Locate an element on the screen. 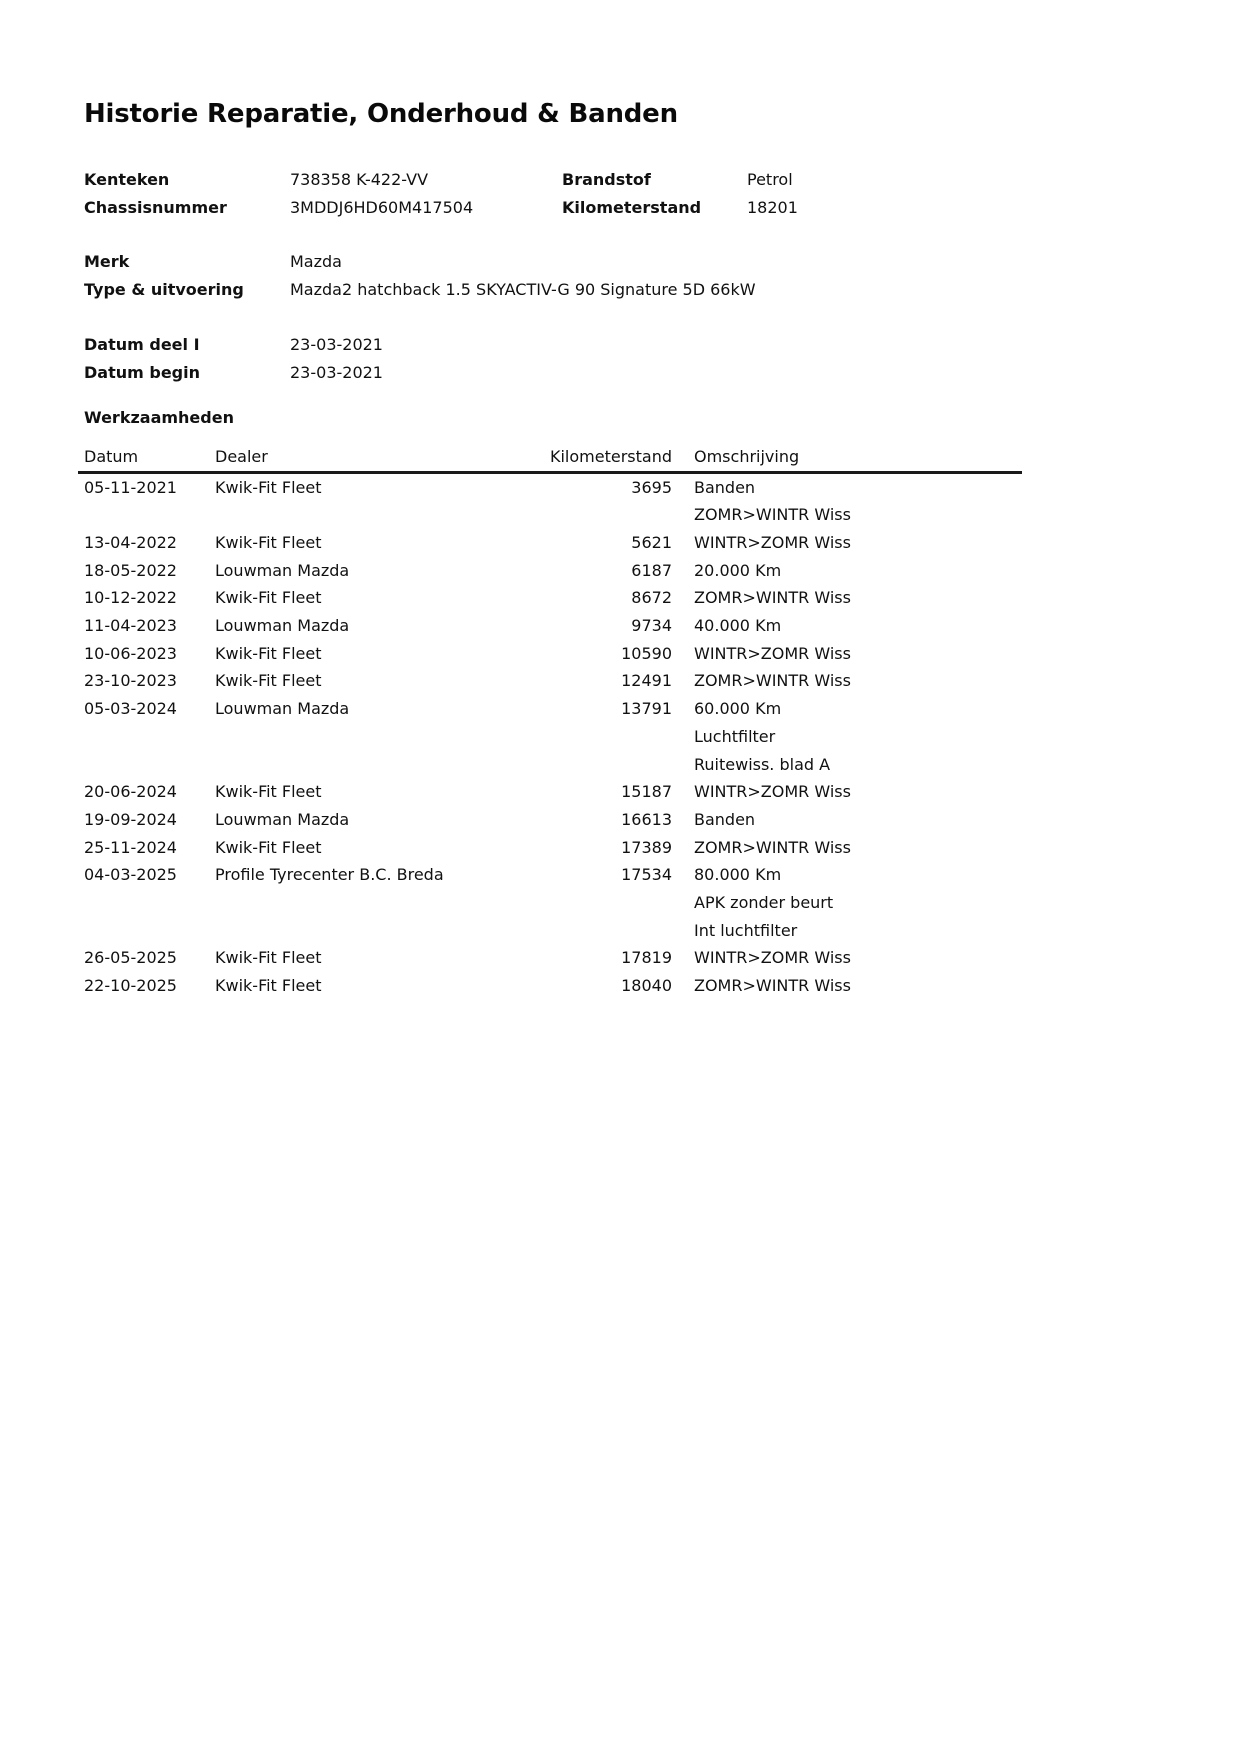  table-row: 11-04-2023 Louwman Mazda 9734 40.000 Km is located at coordinates (550, 626).